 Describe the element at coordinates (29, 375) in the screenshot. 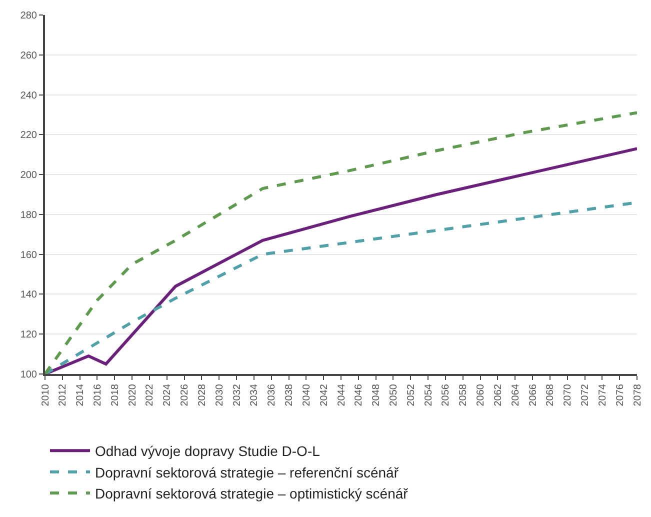

I see `y-tick-label: 100` at that location.